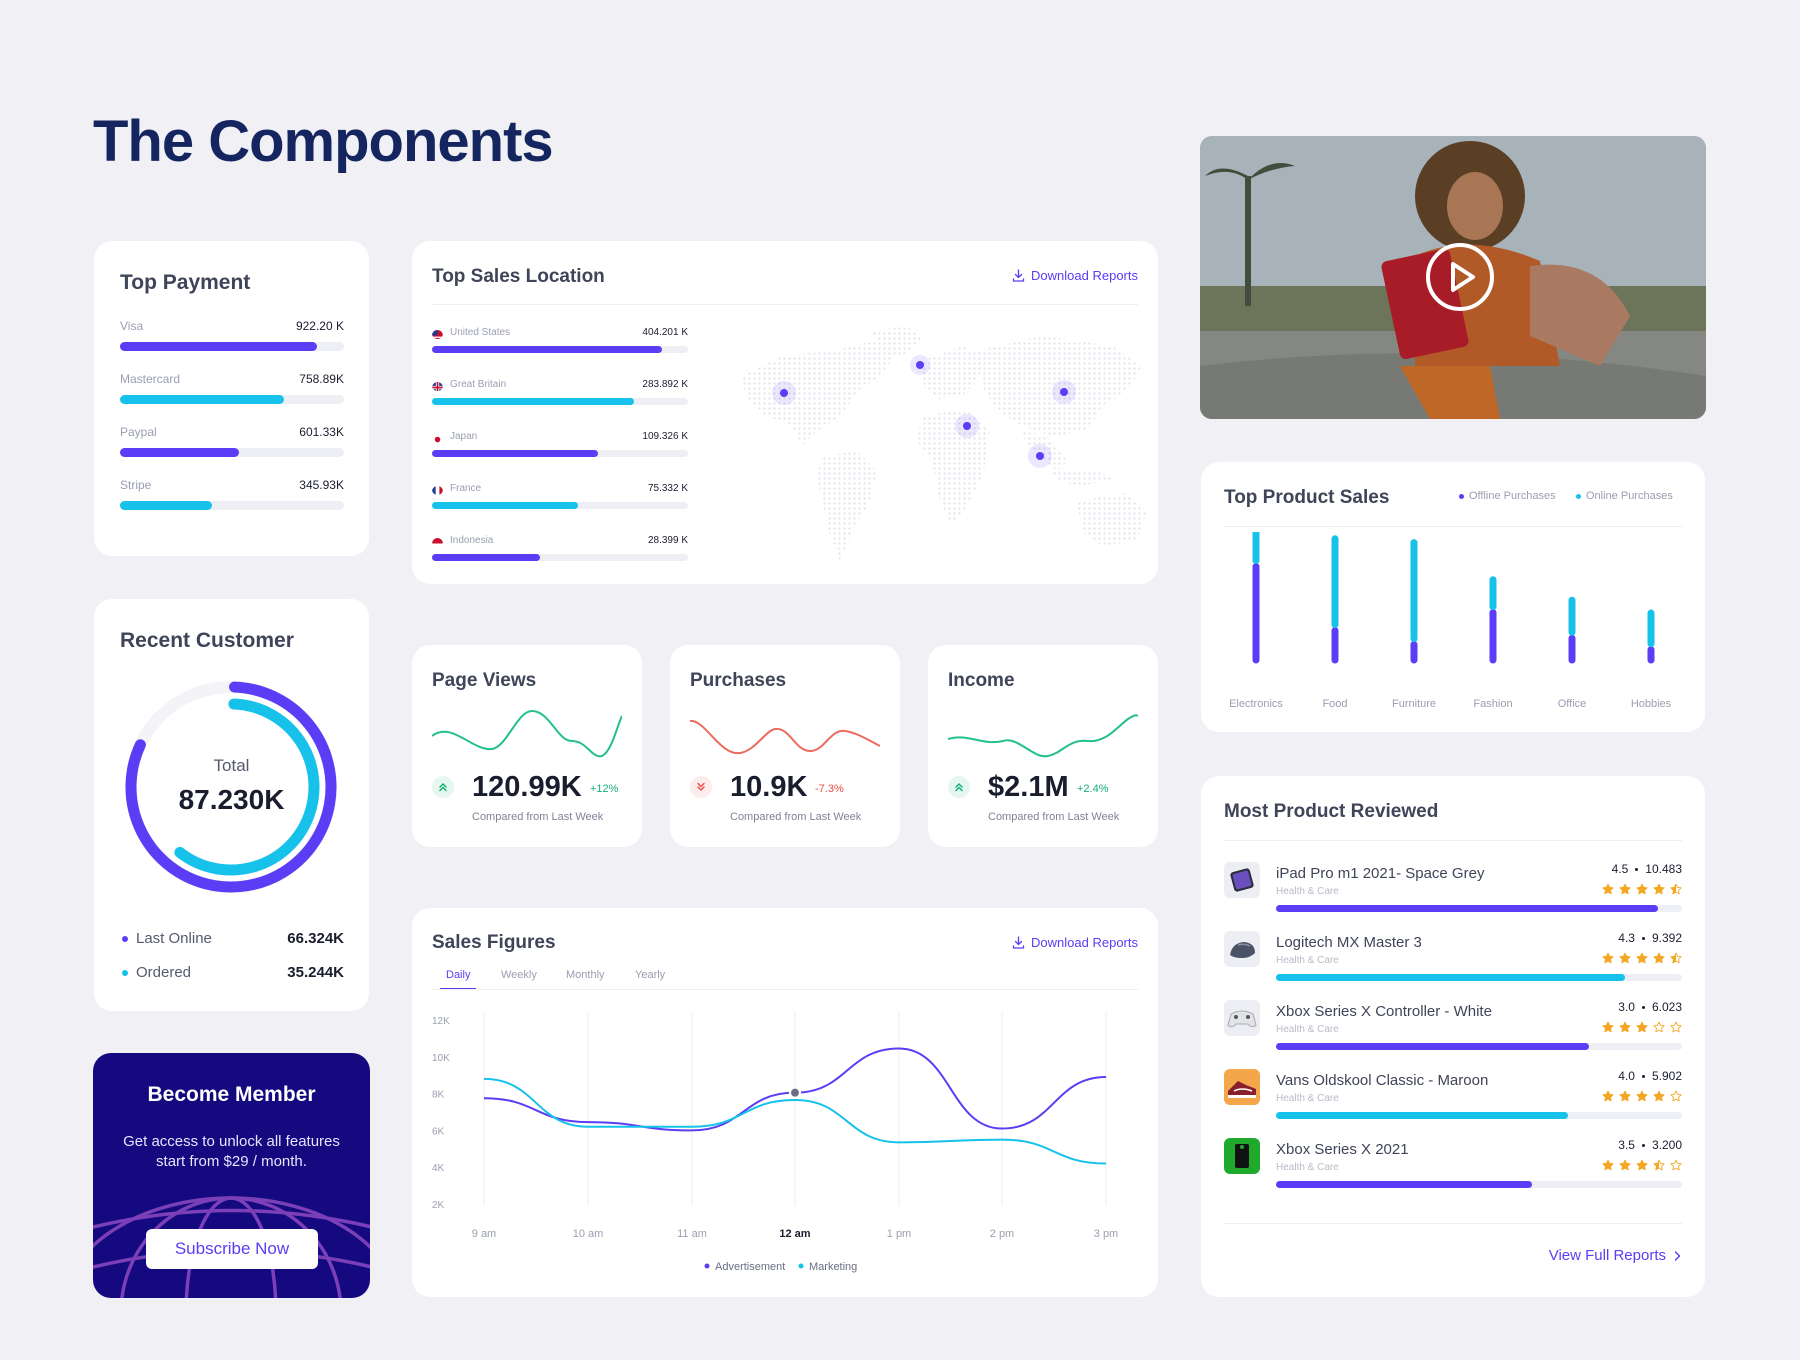 The height and width of the screenshot is (1360, 1800). What do you see at coordinates (665, 332) in the screenshot?
I see `country-value: 404.201 K` at bounding box center [665, 332].